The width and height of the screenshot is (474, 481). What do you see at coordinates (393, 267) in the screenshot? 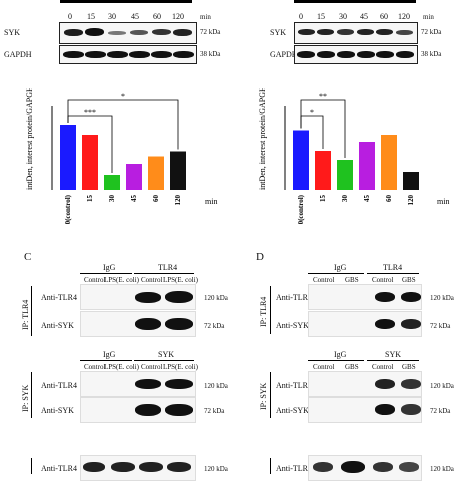
I see `group-label: TLR4` at bounding box center [393, 267].